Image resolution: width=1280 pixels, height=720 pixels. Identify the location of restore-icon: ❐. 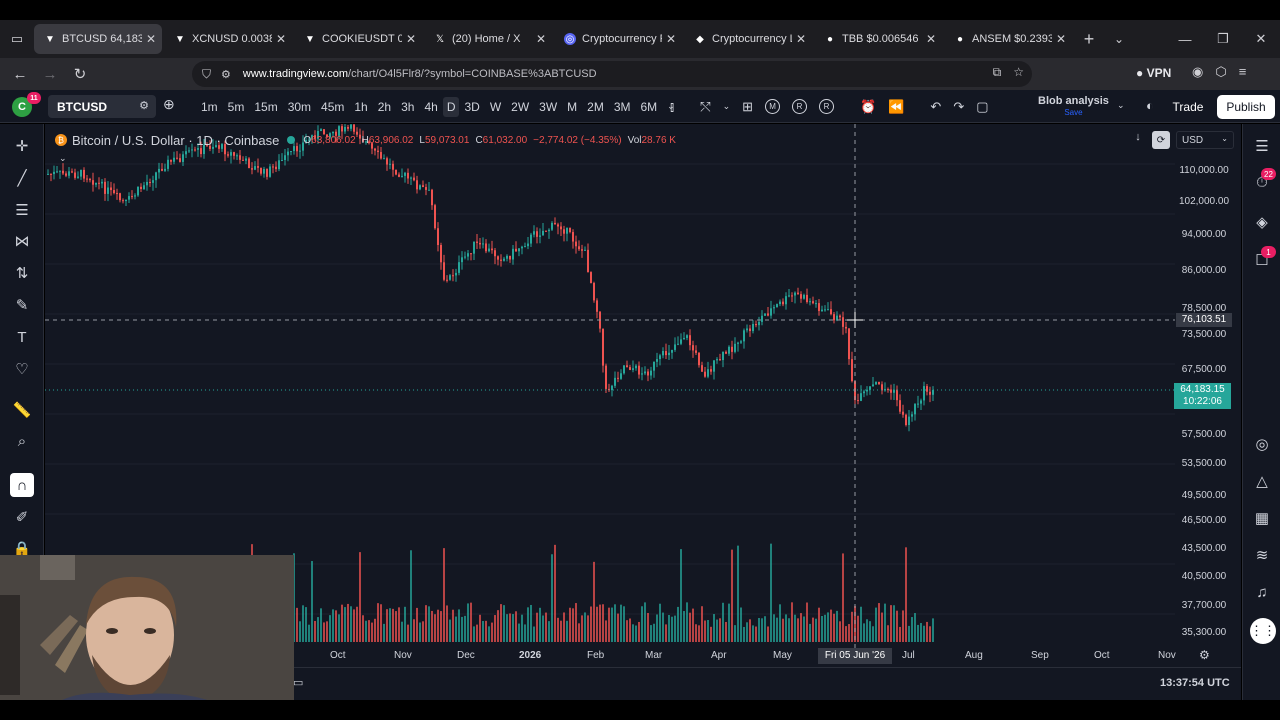
(1223, 38).